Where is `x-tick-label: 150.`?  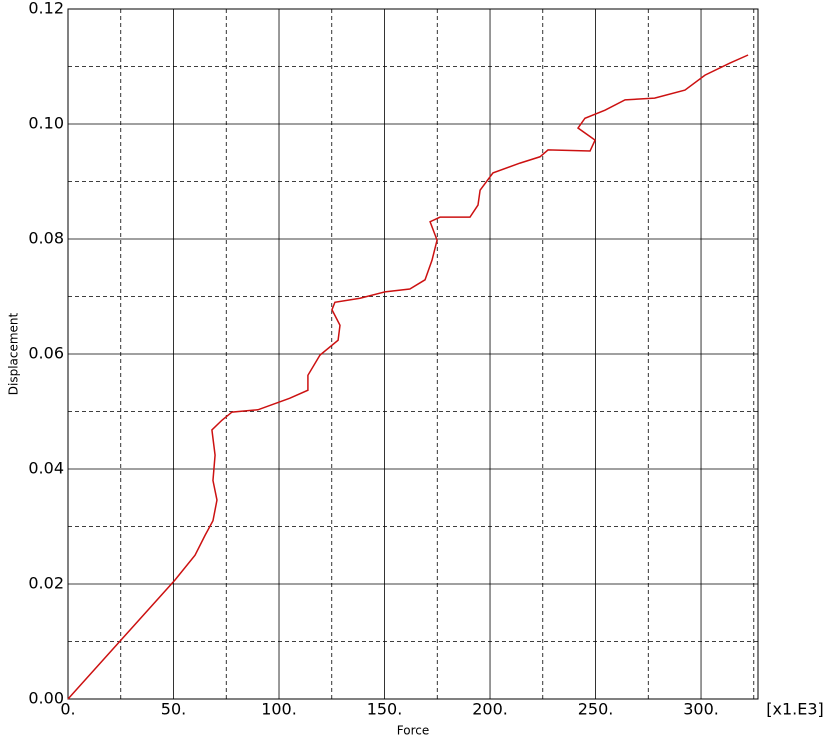 x-tick-label: 150. is located at coordinates (385, 709).